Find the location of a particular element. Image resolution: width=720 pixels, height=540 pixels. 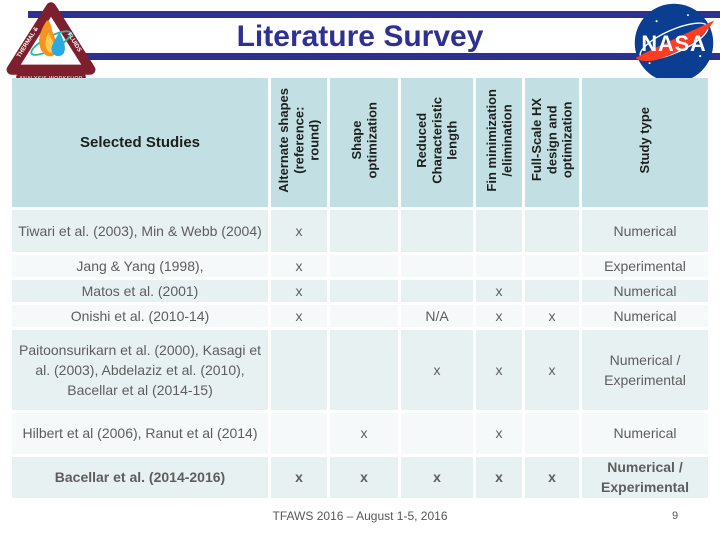

nasa-logo: NASA is located at coordinates (674, 43).